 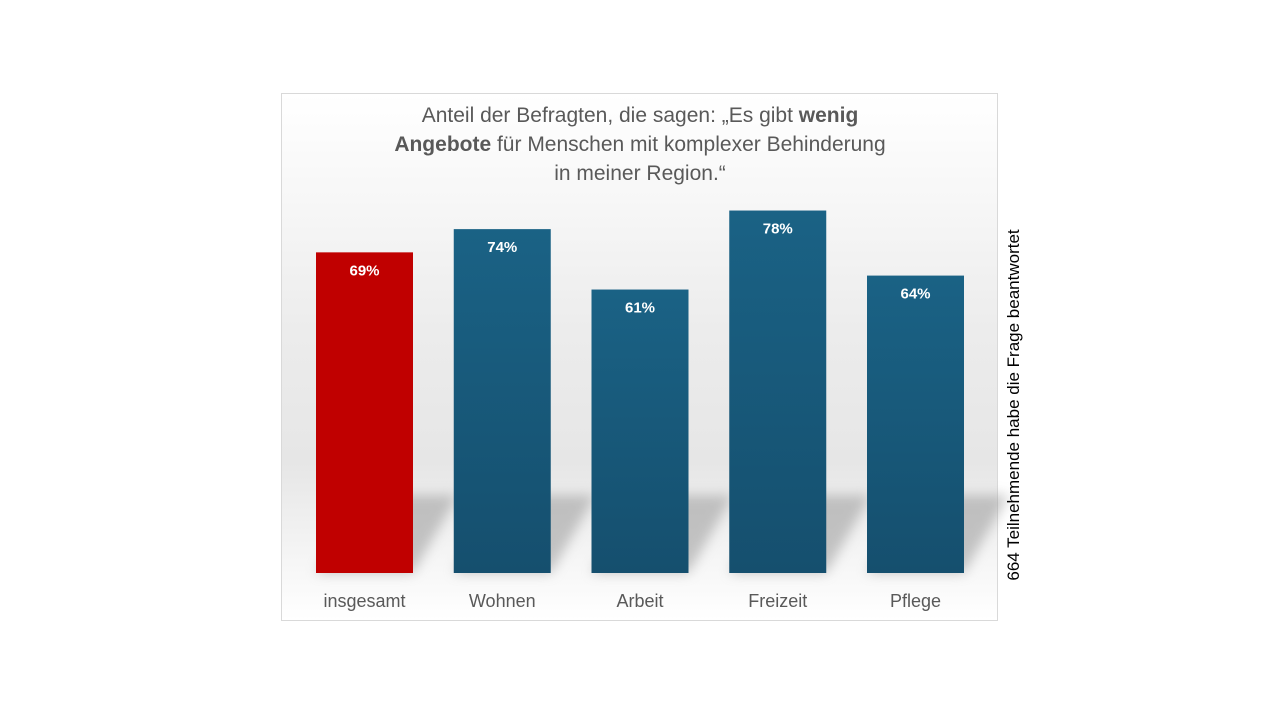 What do you see at coordinates (639, 601) in the screenshot?
I see `category-label: Arbeit` at bounding box center [639, 601].